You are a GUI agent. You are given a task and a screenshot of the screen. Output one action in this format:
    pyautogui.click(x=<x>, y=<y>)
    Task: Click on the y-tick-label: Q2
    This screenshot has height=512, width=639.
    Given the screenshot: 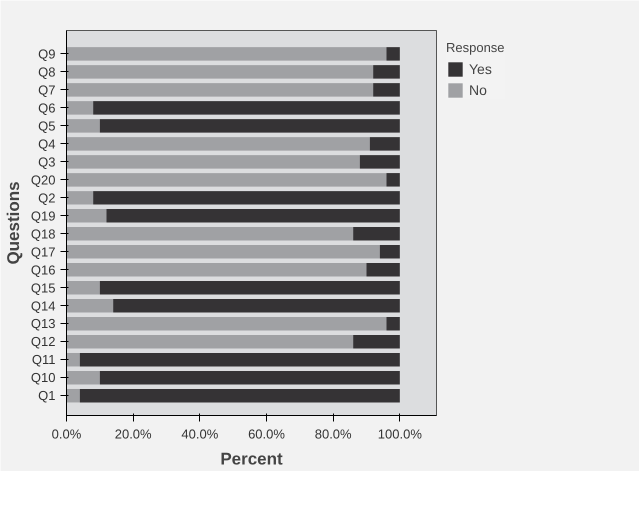 What is the action you would take?
    pyautogui.click(x=47, y=198)
    